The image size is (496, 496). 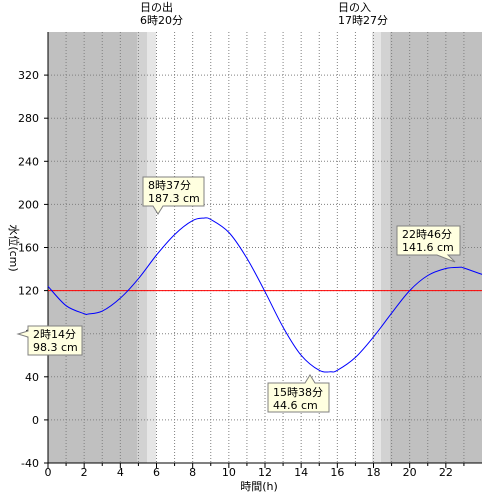 What do you see at coordinates (55, 347) in the screenshot?
I see `callout-level: 98.3 cm` at bounding box center [55, 347].